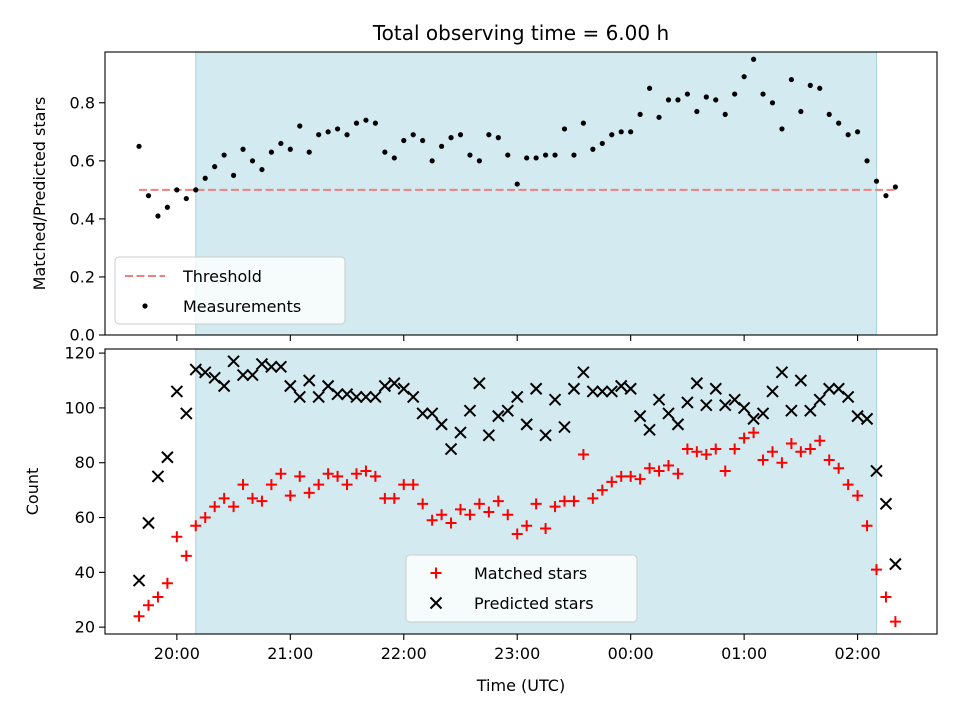 This screenshot has height=720, width=960. I want to click on x-tick-label: 00:00, so click(631, 653).